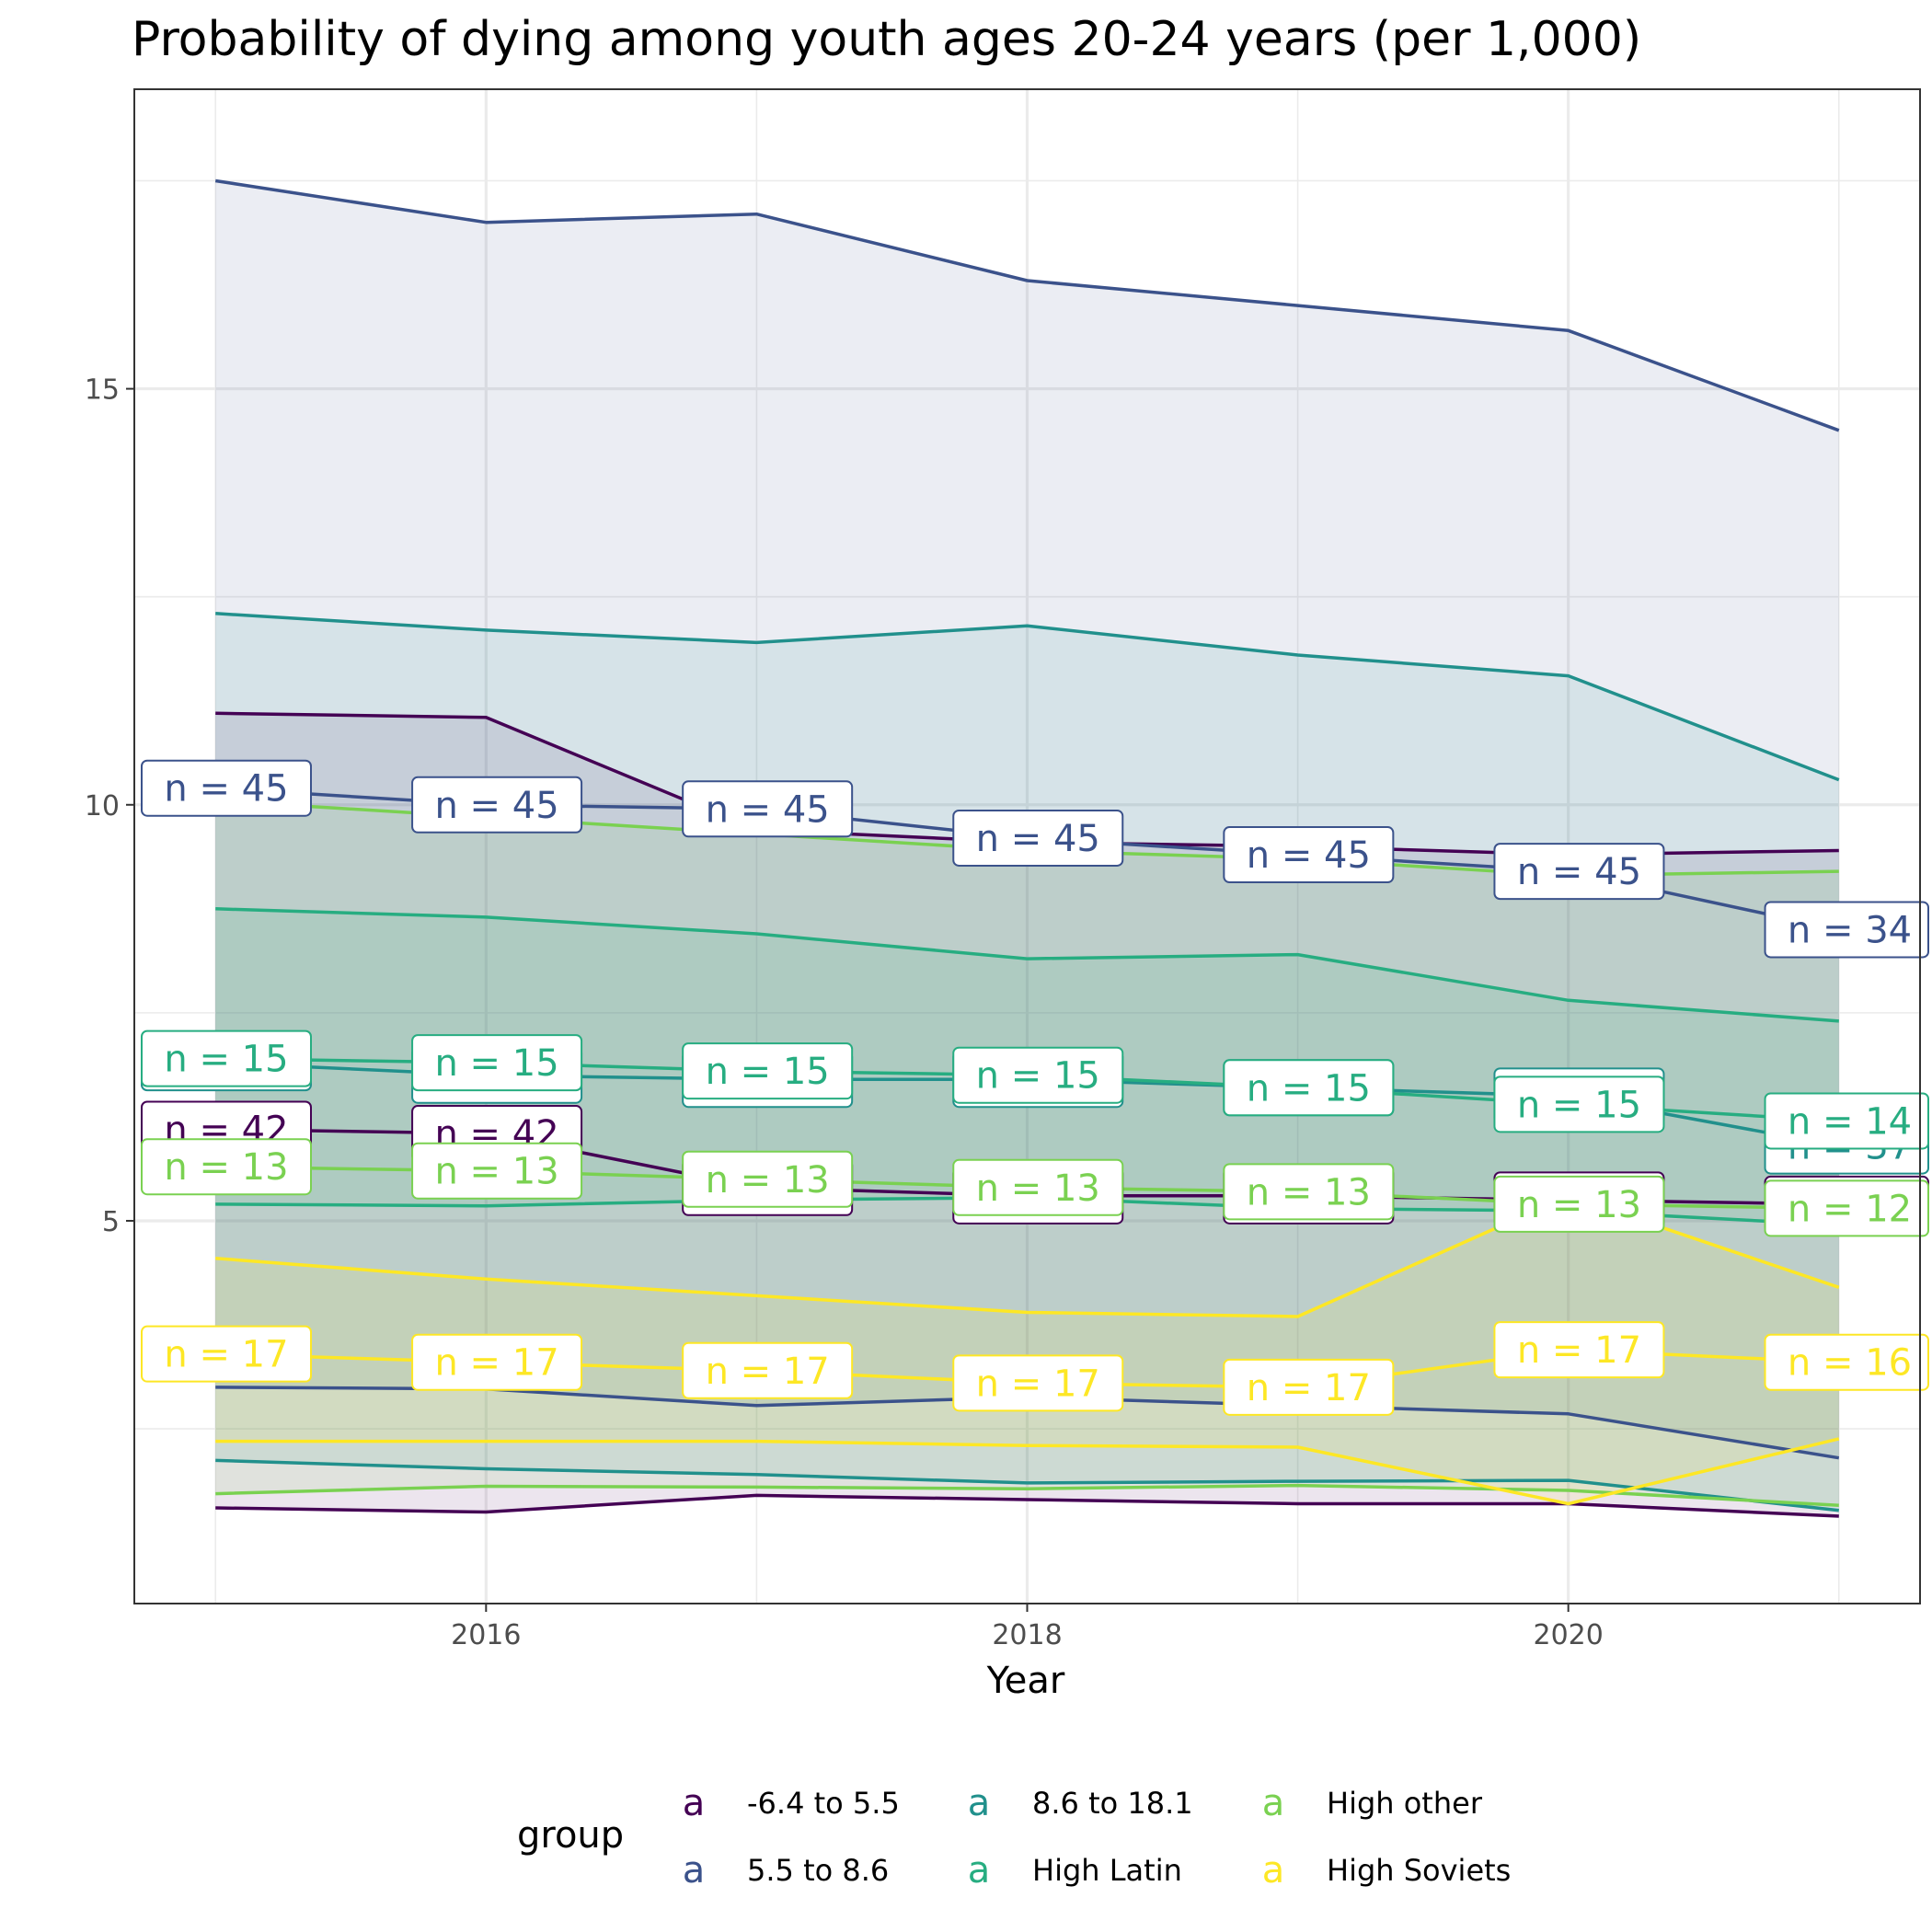  What do you see at coordinates (1569, 1635) in the screenshot?
I see `x-tick-label: 2020` at bounding box center [1569, 1635].